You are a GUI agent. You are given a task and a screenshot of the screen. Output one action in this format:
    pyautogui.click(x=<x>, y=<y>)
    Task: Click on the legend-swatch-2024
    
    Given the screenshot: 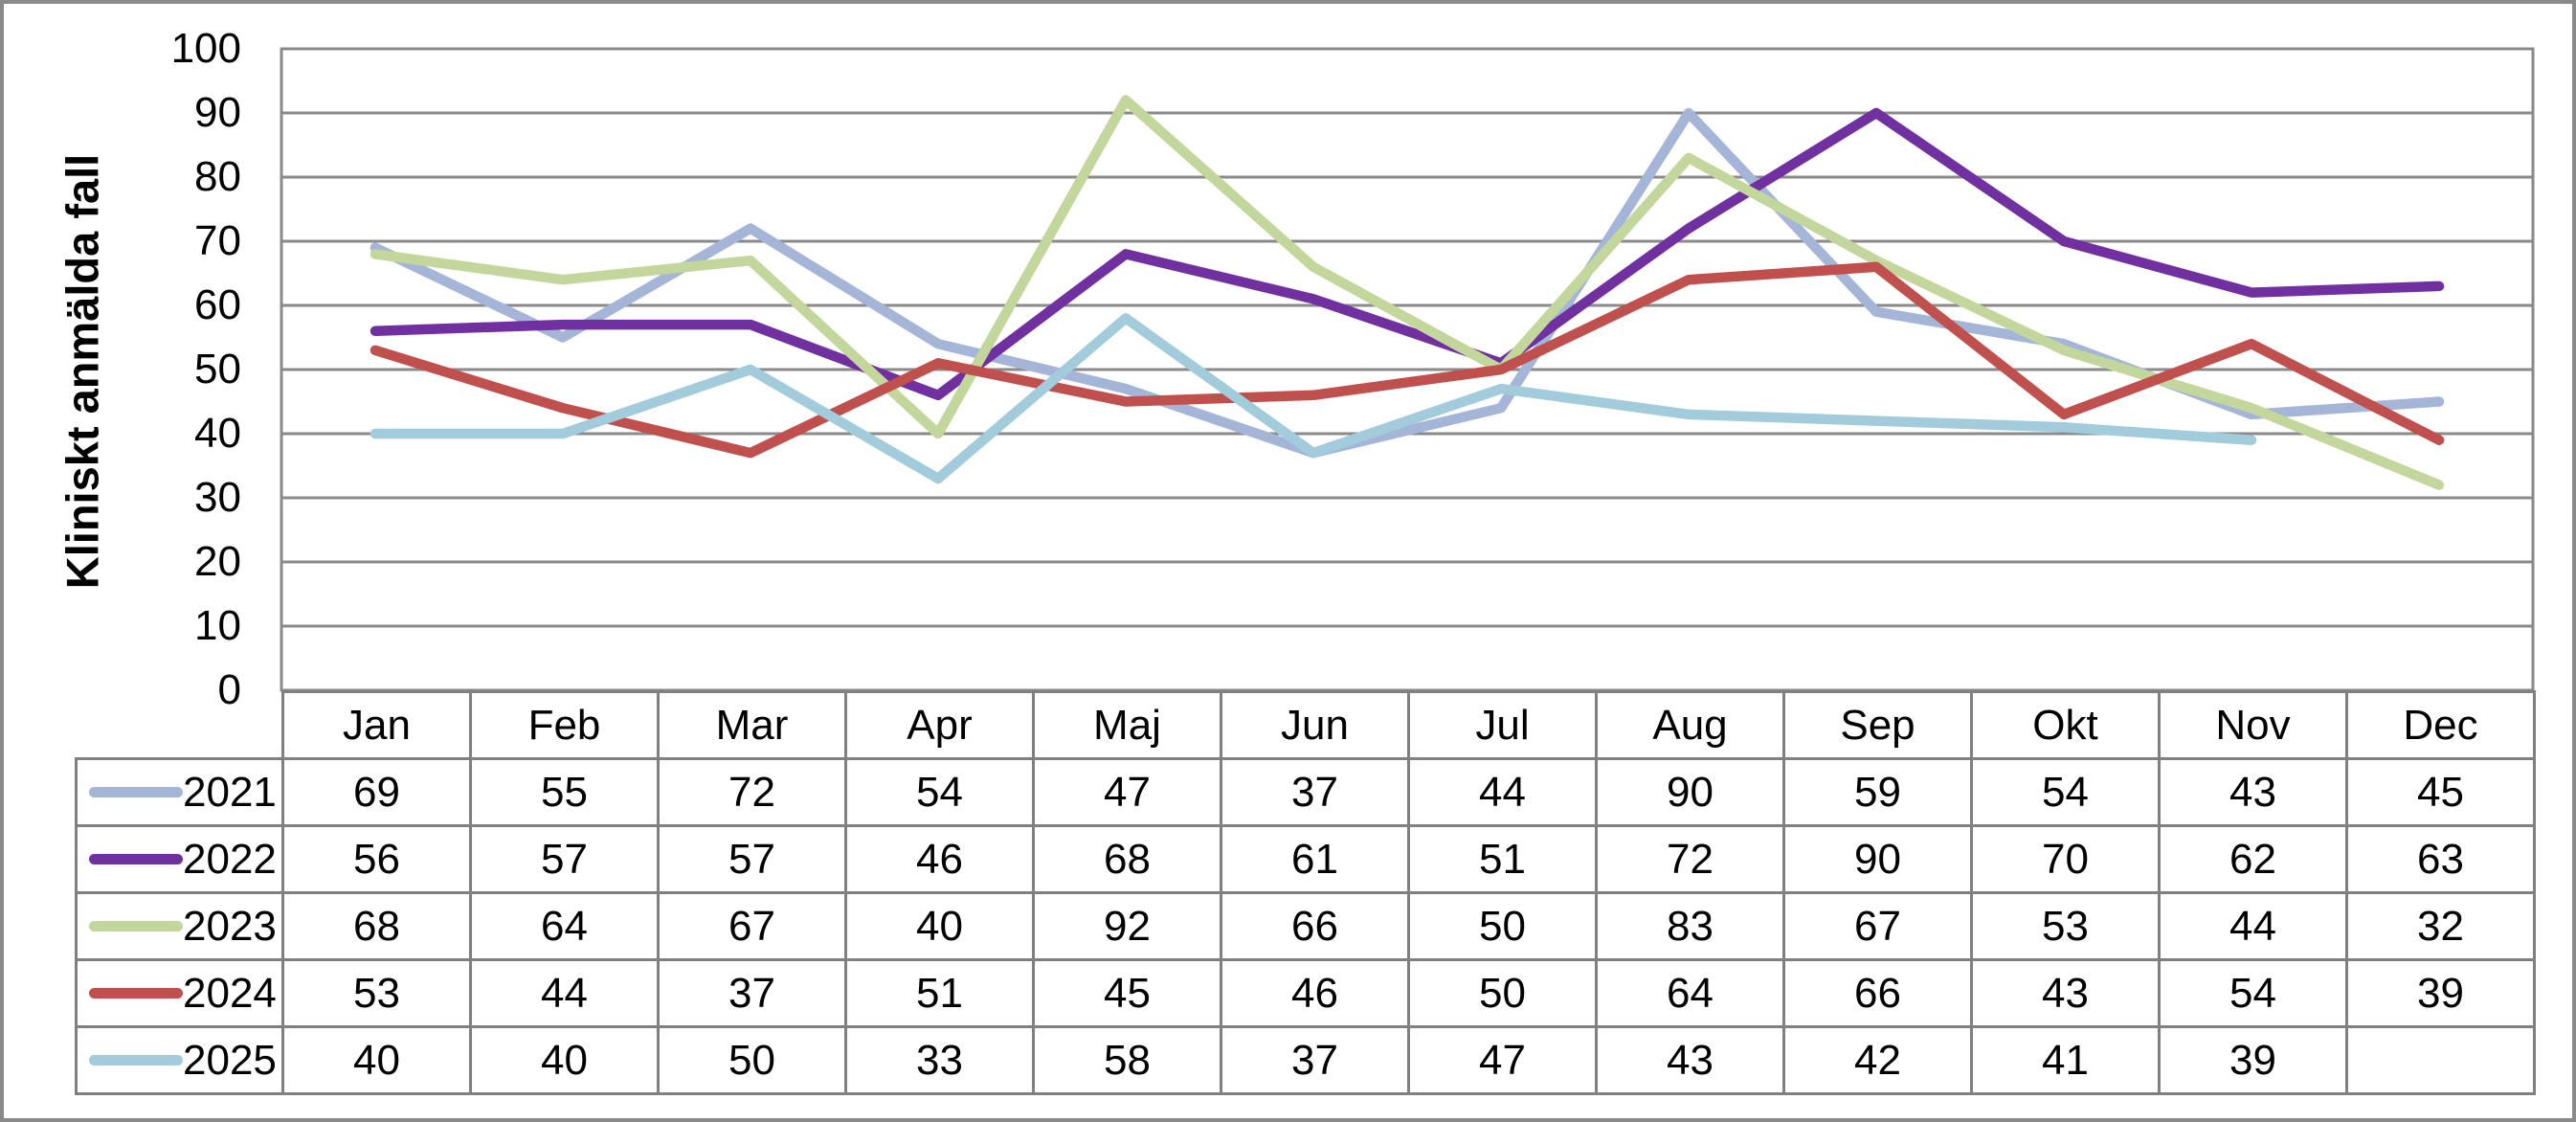 What is the action you would take?
    pyautogui.click(x=136, y=994)
    